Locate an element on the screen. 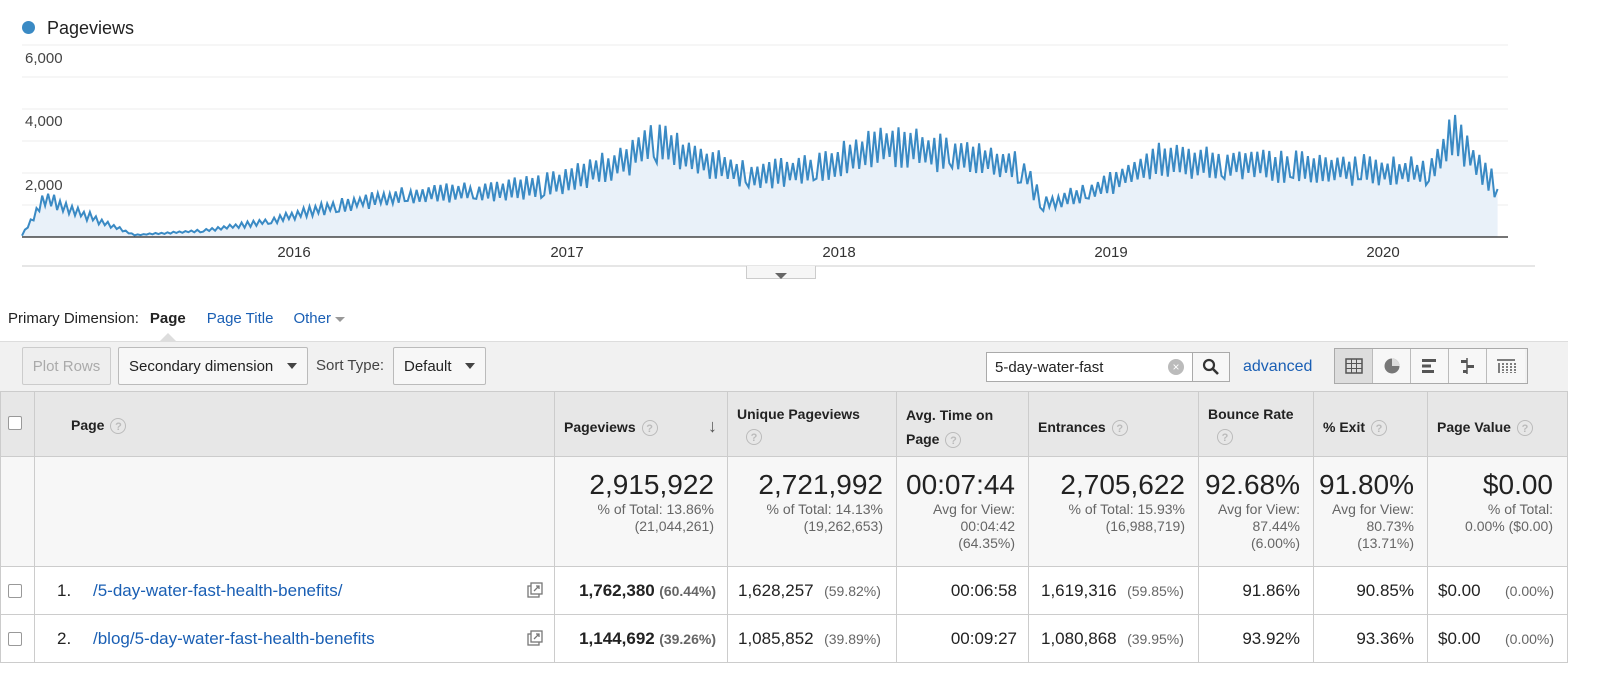 Image resolution: width=1600 pixels, height=679 pixels. table-filter-value: 5-day-water-fast is located at coordinates (1049, 367).